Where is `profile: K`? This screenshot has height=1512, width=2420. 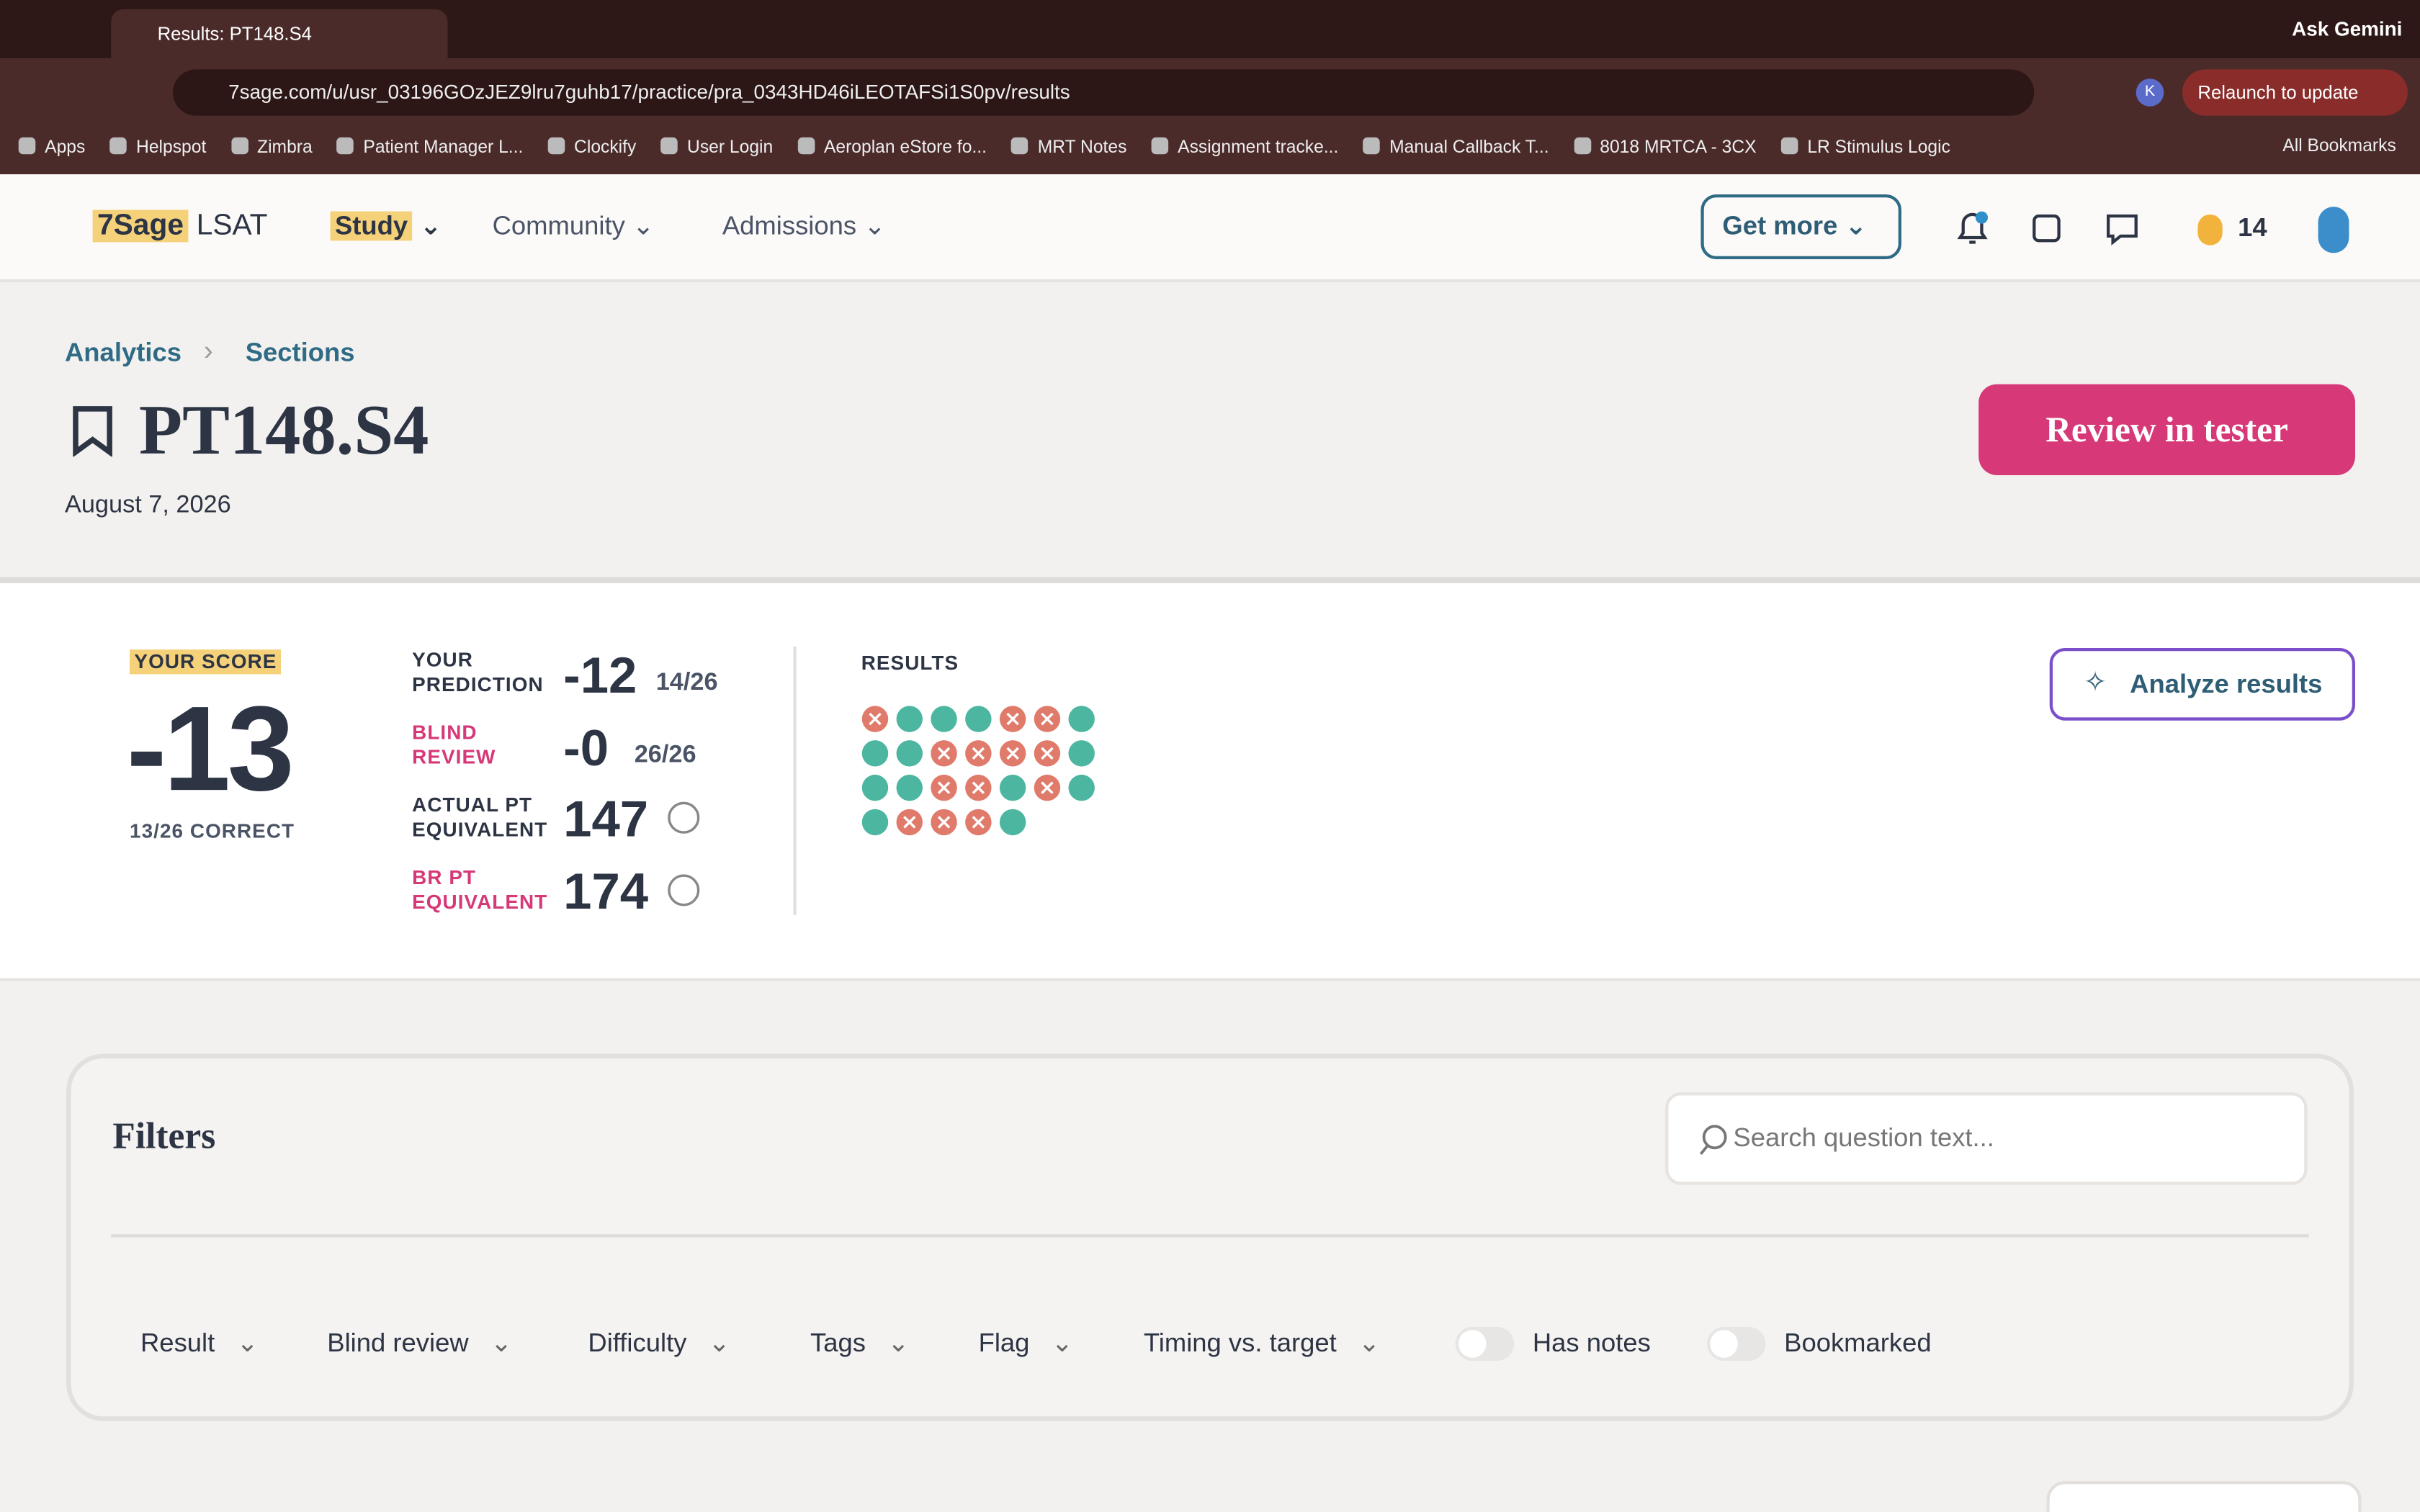
profile: K is located at coordinates (2150, 92).